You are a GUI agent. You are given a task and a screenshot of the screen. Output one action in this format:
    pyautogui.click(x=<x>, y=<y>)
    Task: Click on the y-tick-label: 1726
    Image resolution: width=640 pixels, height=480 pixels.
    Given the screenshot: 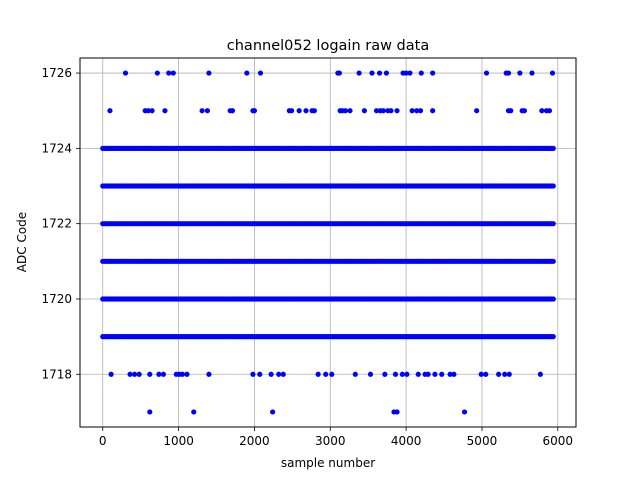 What is the action you would take?
    pyautogui.click(x=56, y=73)
    